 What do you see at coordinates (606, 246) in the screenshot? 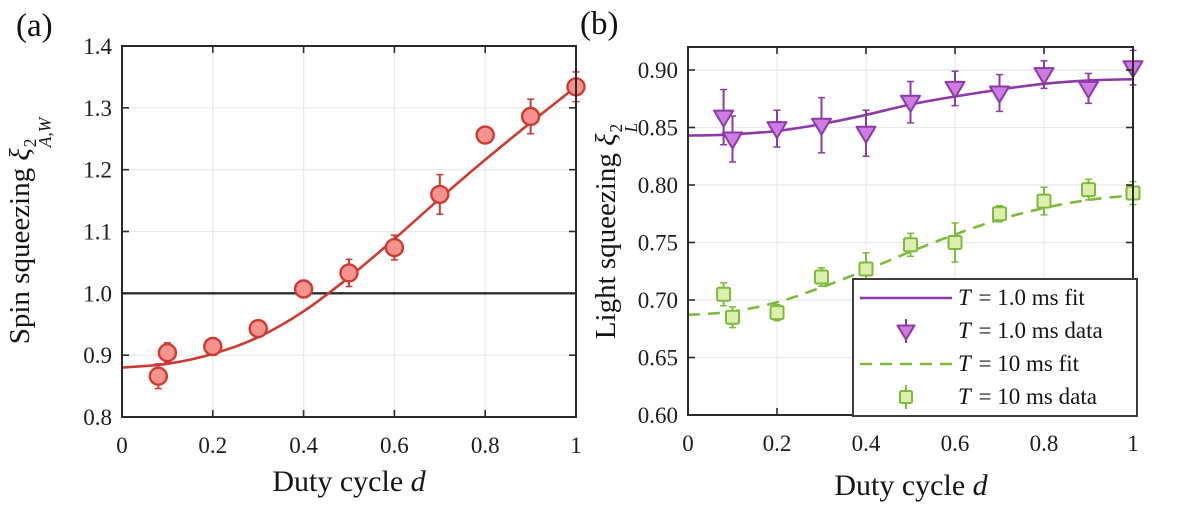
I see `panel-b-y-label-text: Light squeezing` at bounding box center [606, 246].